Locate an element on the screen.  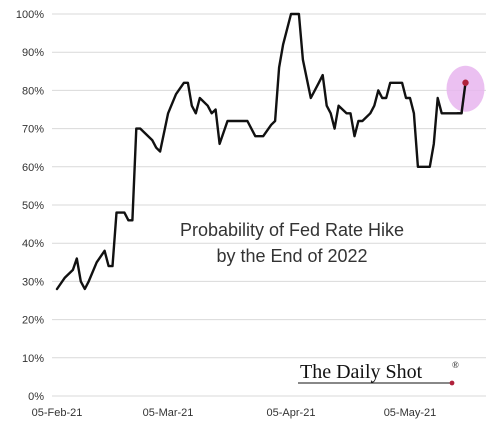
x-tick-label: 05-May-21 is located at coordinates (410, 413).